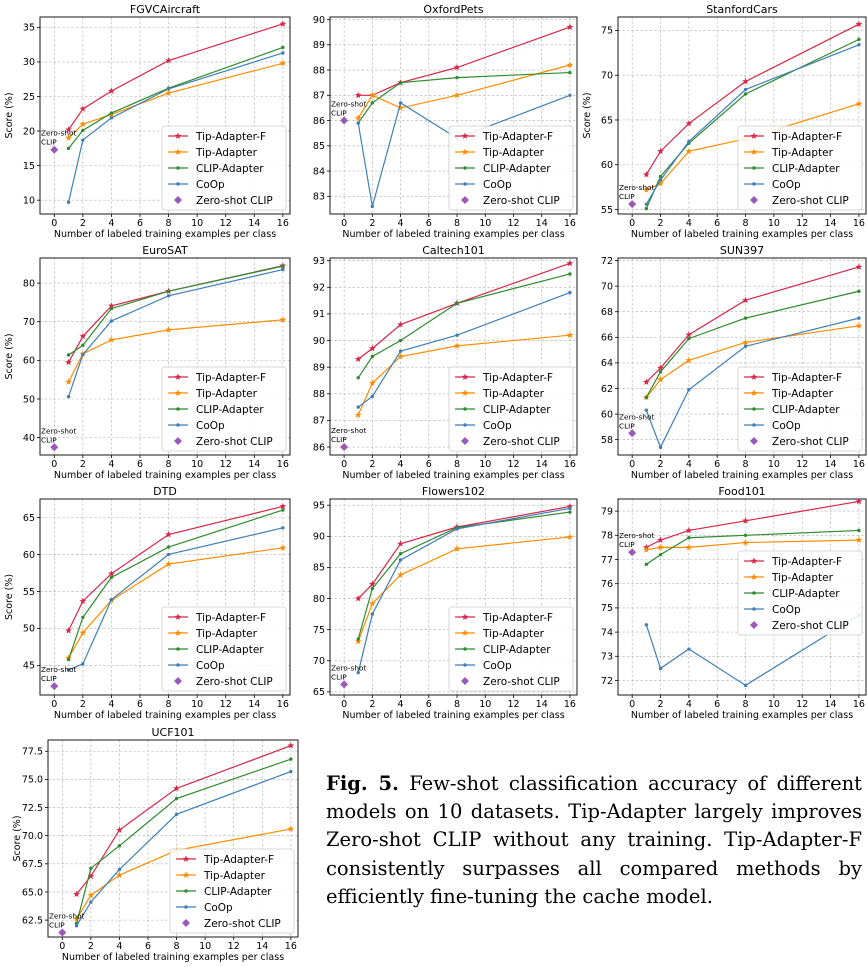 The width and height of the screenshot is (868, 967). Describe the element at coordinates (17, 838) in the screenshot. I see `y-axis-label: Score (%)` at that location.